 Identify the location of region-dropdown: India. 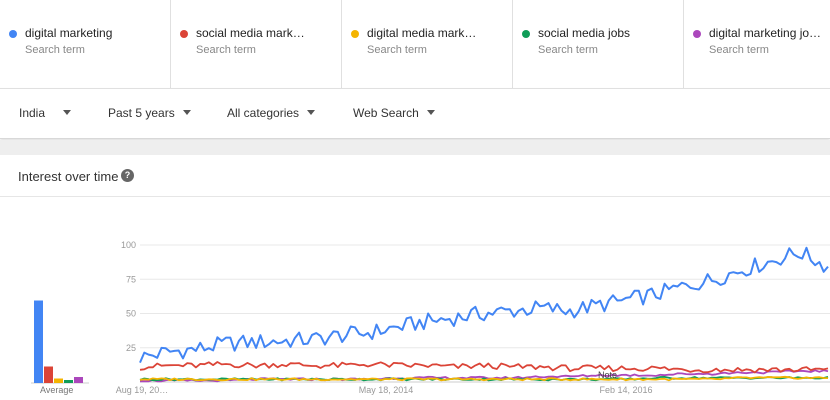
(45, 113).